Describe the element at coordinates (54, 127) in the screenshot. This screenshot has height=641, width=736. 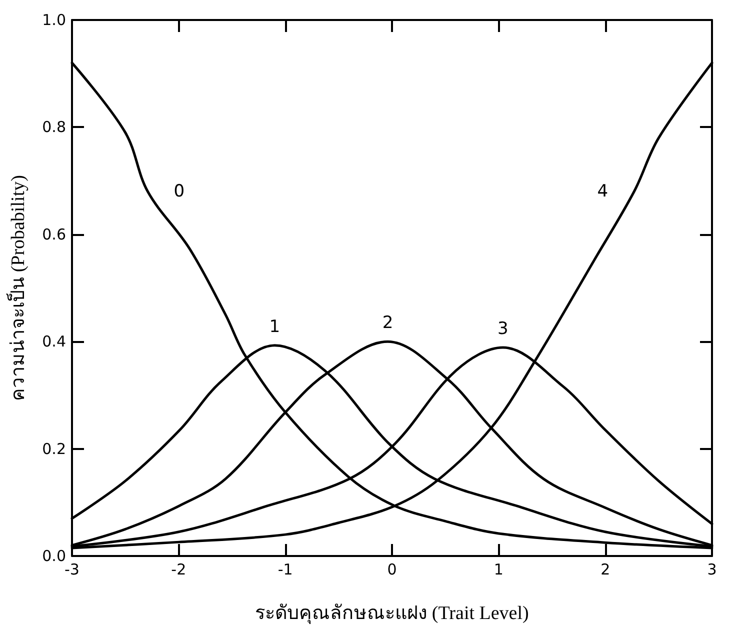
I see `y-tick-label: 0.8` at that location.